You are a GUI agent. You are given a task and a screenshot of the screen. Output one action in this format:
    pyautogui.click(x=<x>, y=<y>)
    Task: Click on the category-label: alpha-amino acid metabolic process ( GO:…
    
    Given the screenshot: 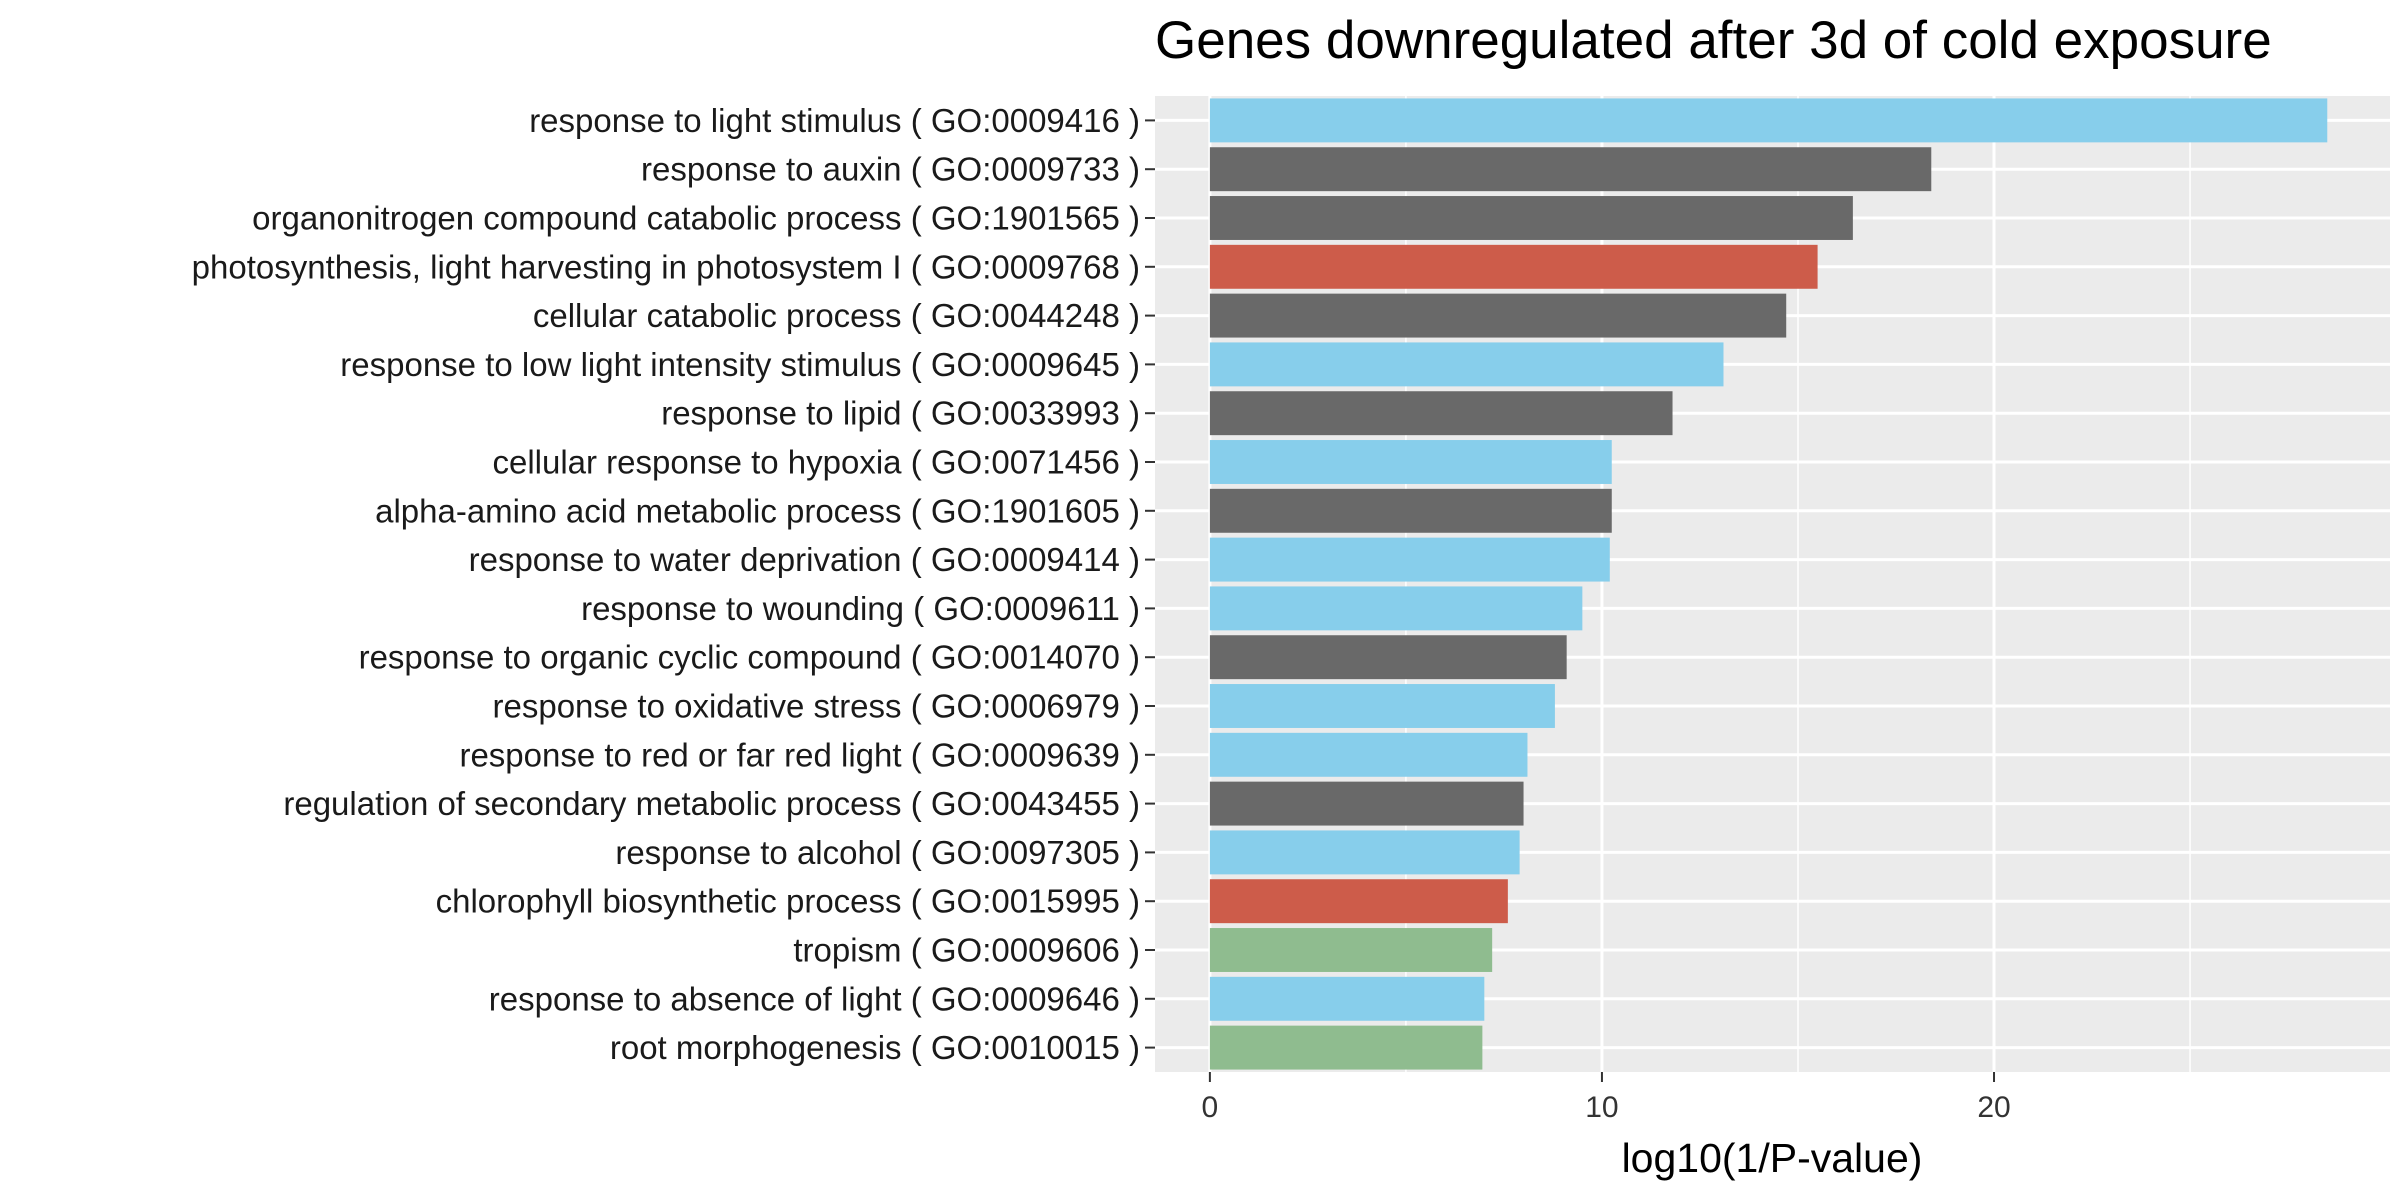 What is the action you would take?
    pyautogui.click(x=757, y=510)
    